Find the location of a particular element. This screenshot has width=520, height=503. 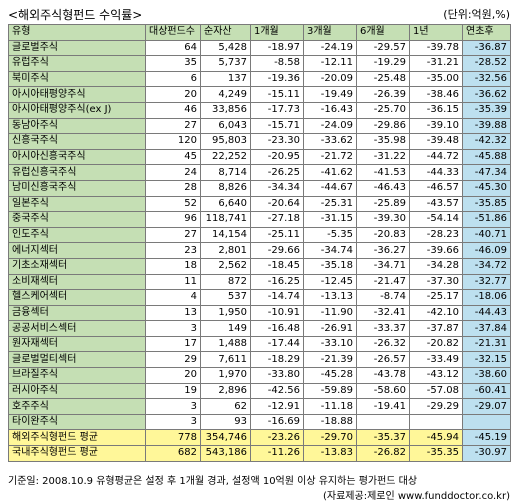

value-cell: -11.90 is located at coordinates (330, 313).